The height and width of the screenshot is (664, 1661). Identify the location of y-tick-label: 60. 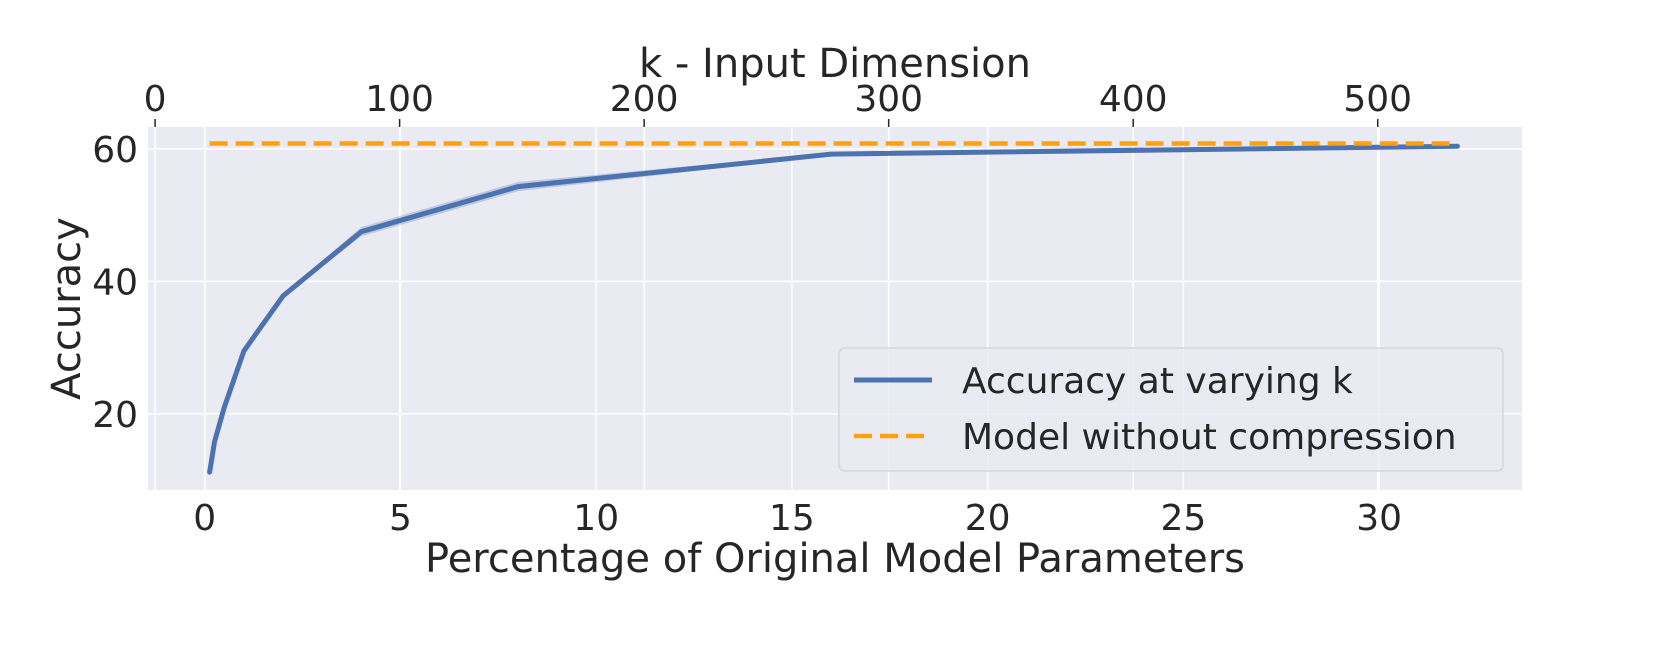
(115, 150).